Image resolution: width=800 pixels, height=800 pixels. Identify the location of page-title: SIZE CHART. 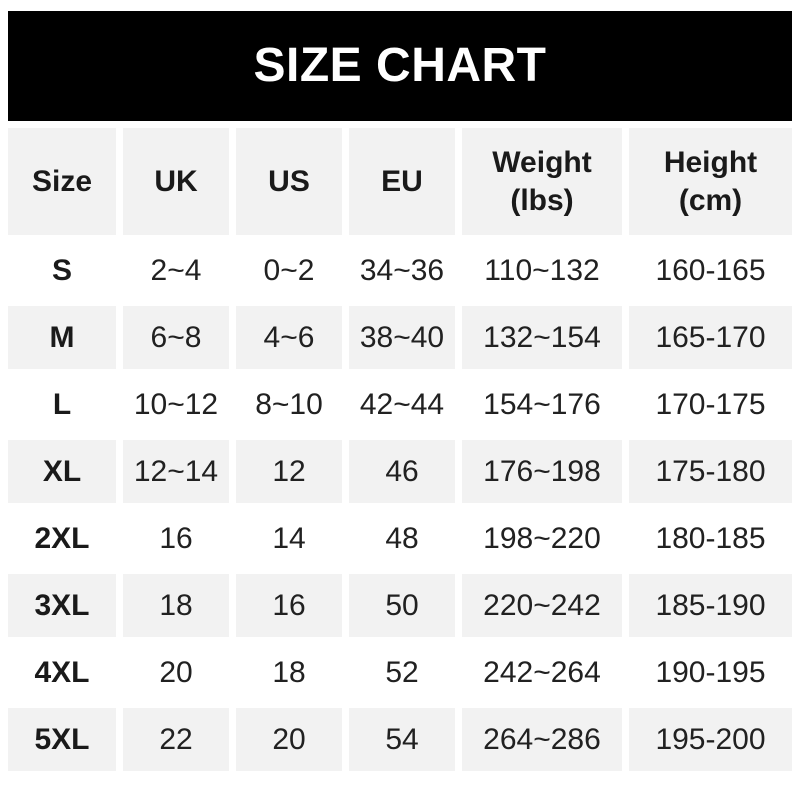
(400, 65).